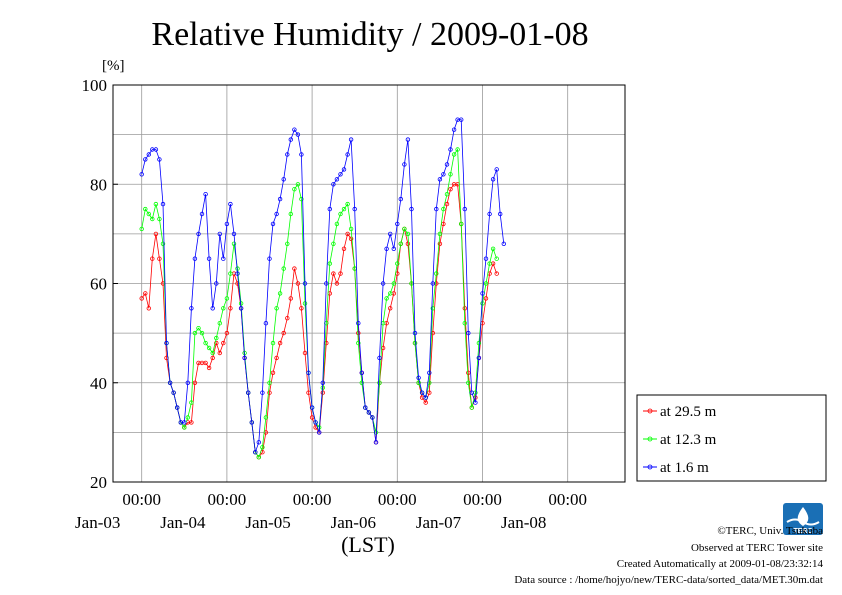  I want to click on x-tick-date: Jan-05, so click(267, 522).